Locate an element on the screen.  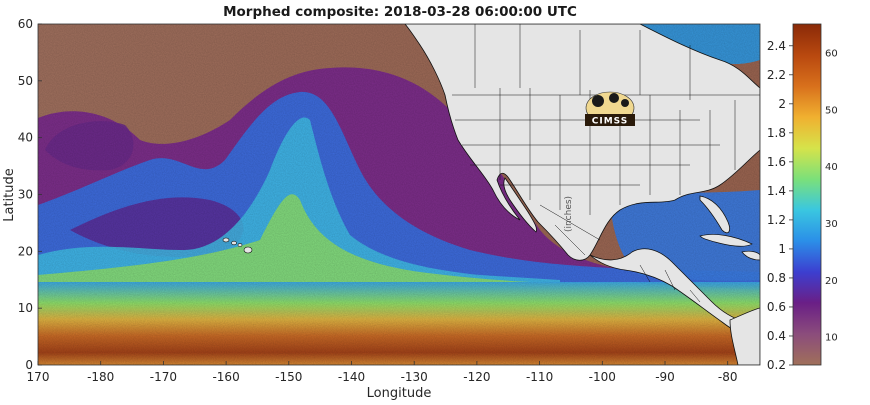
colorbar-tick-inches: 2.4 is located at coordinates (776, 46).